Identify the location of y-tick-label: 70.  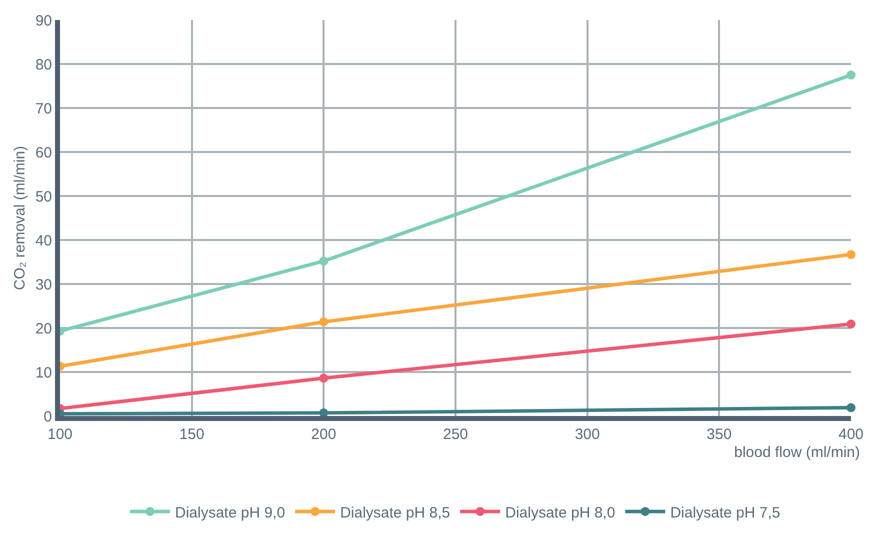
(43, 109).